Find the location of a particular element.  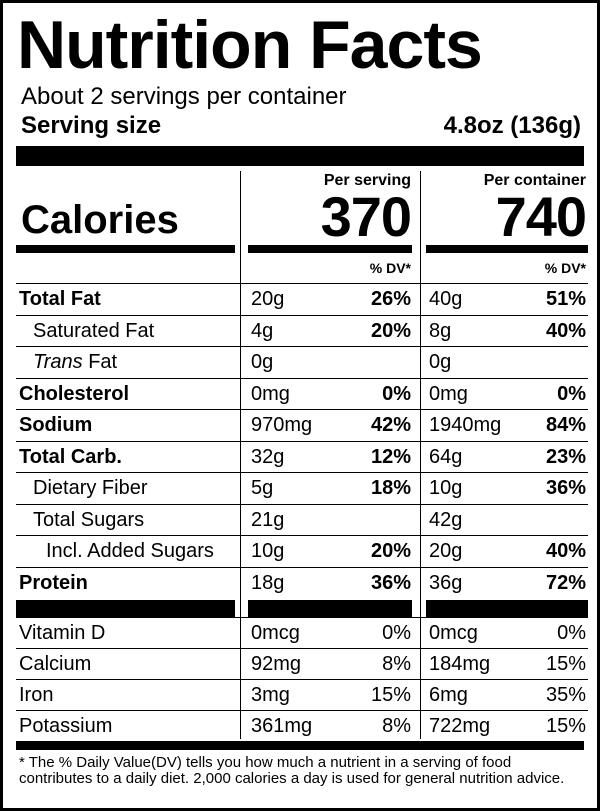

per-container-label: Per container is located at coordinates (534, 180).